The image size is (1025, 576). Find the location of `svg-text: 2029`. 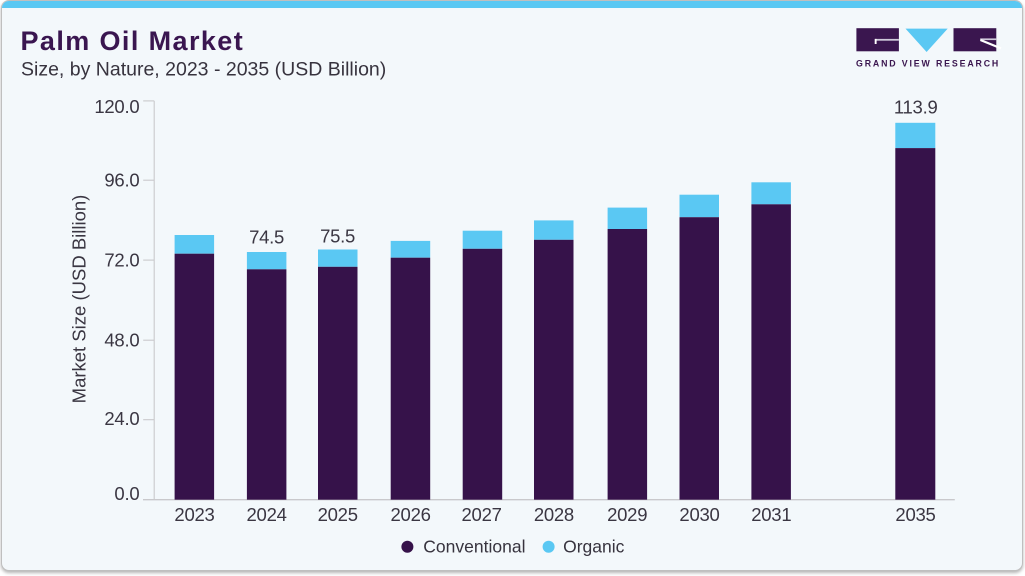

svg-text: 2029 is located at coordinates (627, 514).